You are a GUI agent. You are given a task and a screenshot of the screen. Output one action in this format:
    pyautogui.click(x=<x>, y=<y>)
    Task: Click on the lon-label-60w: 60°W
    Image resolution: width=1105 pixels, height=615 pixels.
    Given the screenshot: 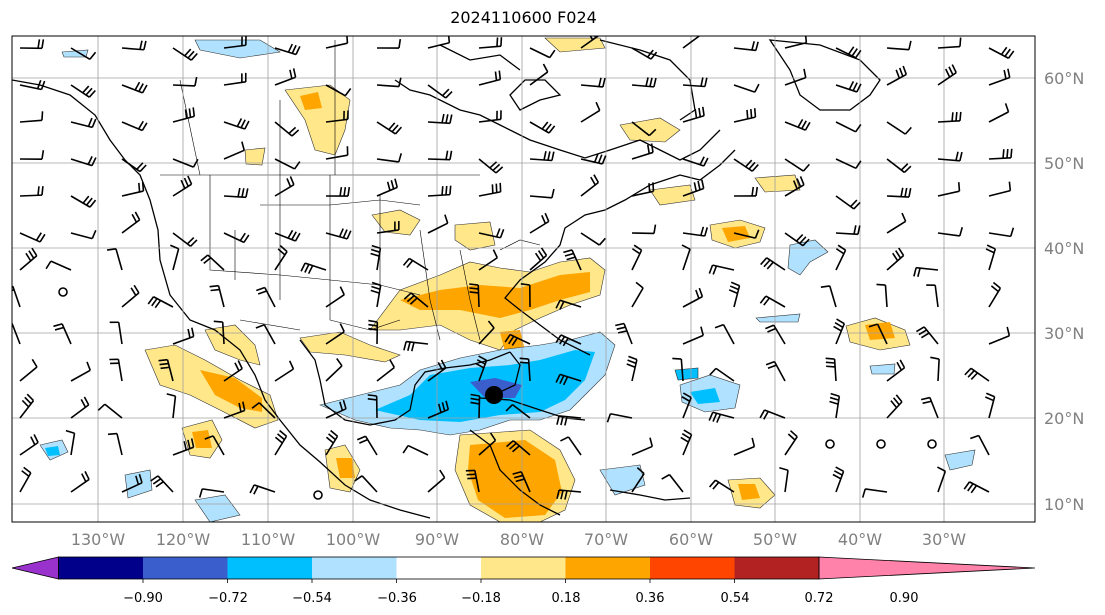 What is the action you would take?
    pyautogui.click(x=691, y=539)
    